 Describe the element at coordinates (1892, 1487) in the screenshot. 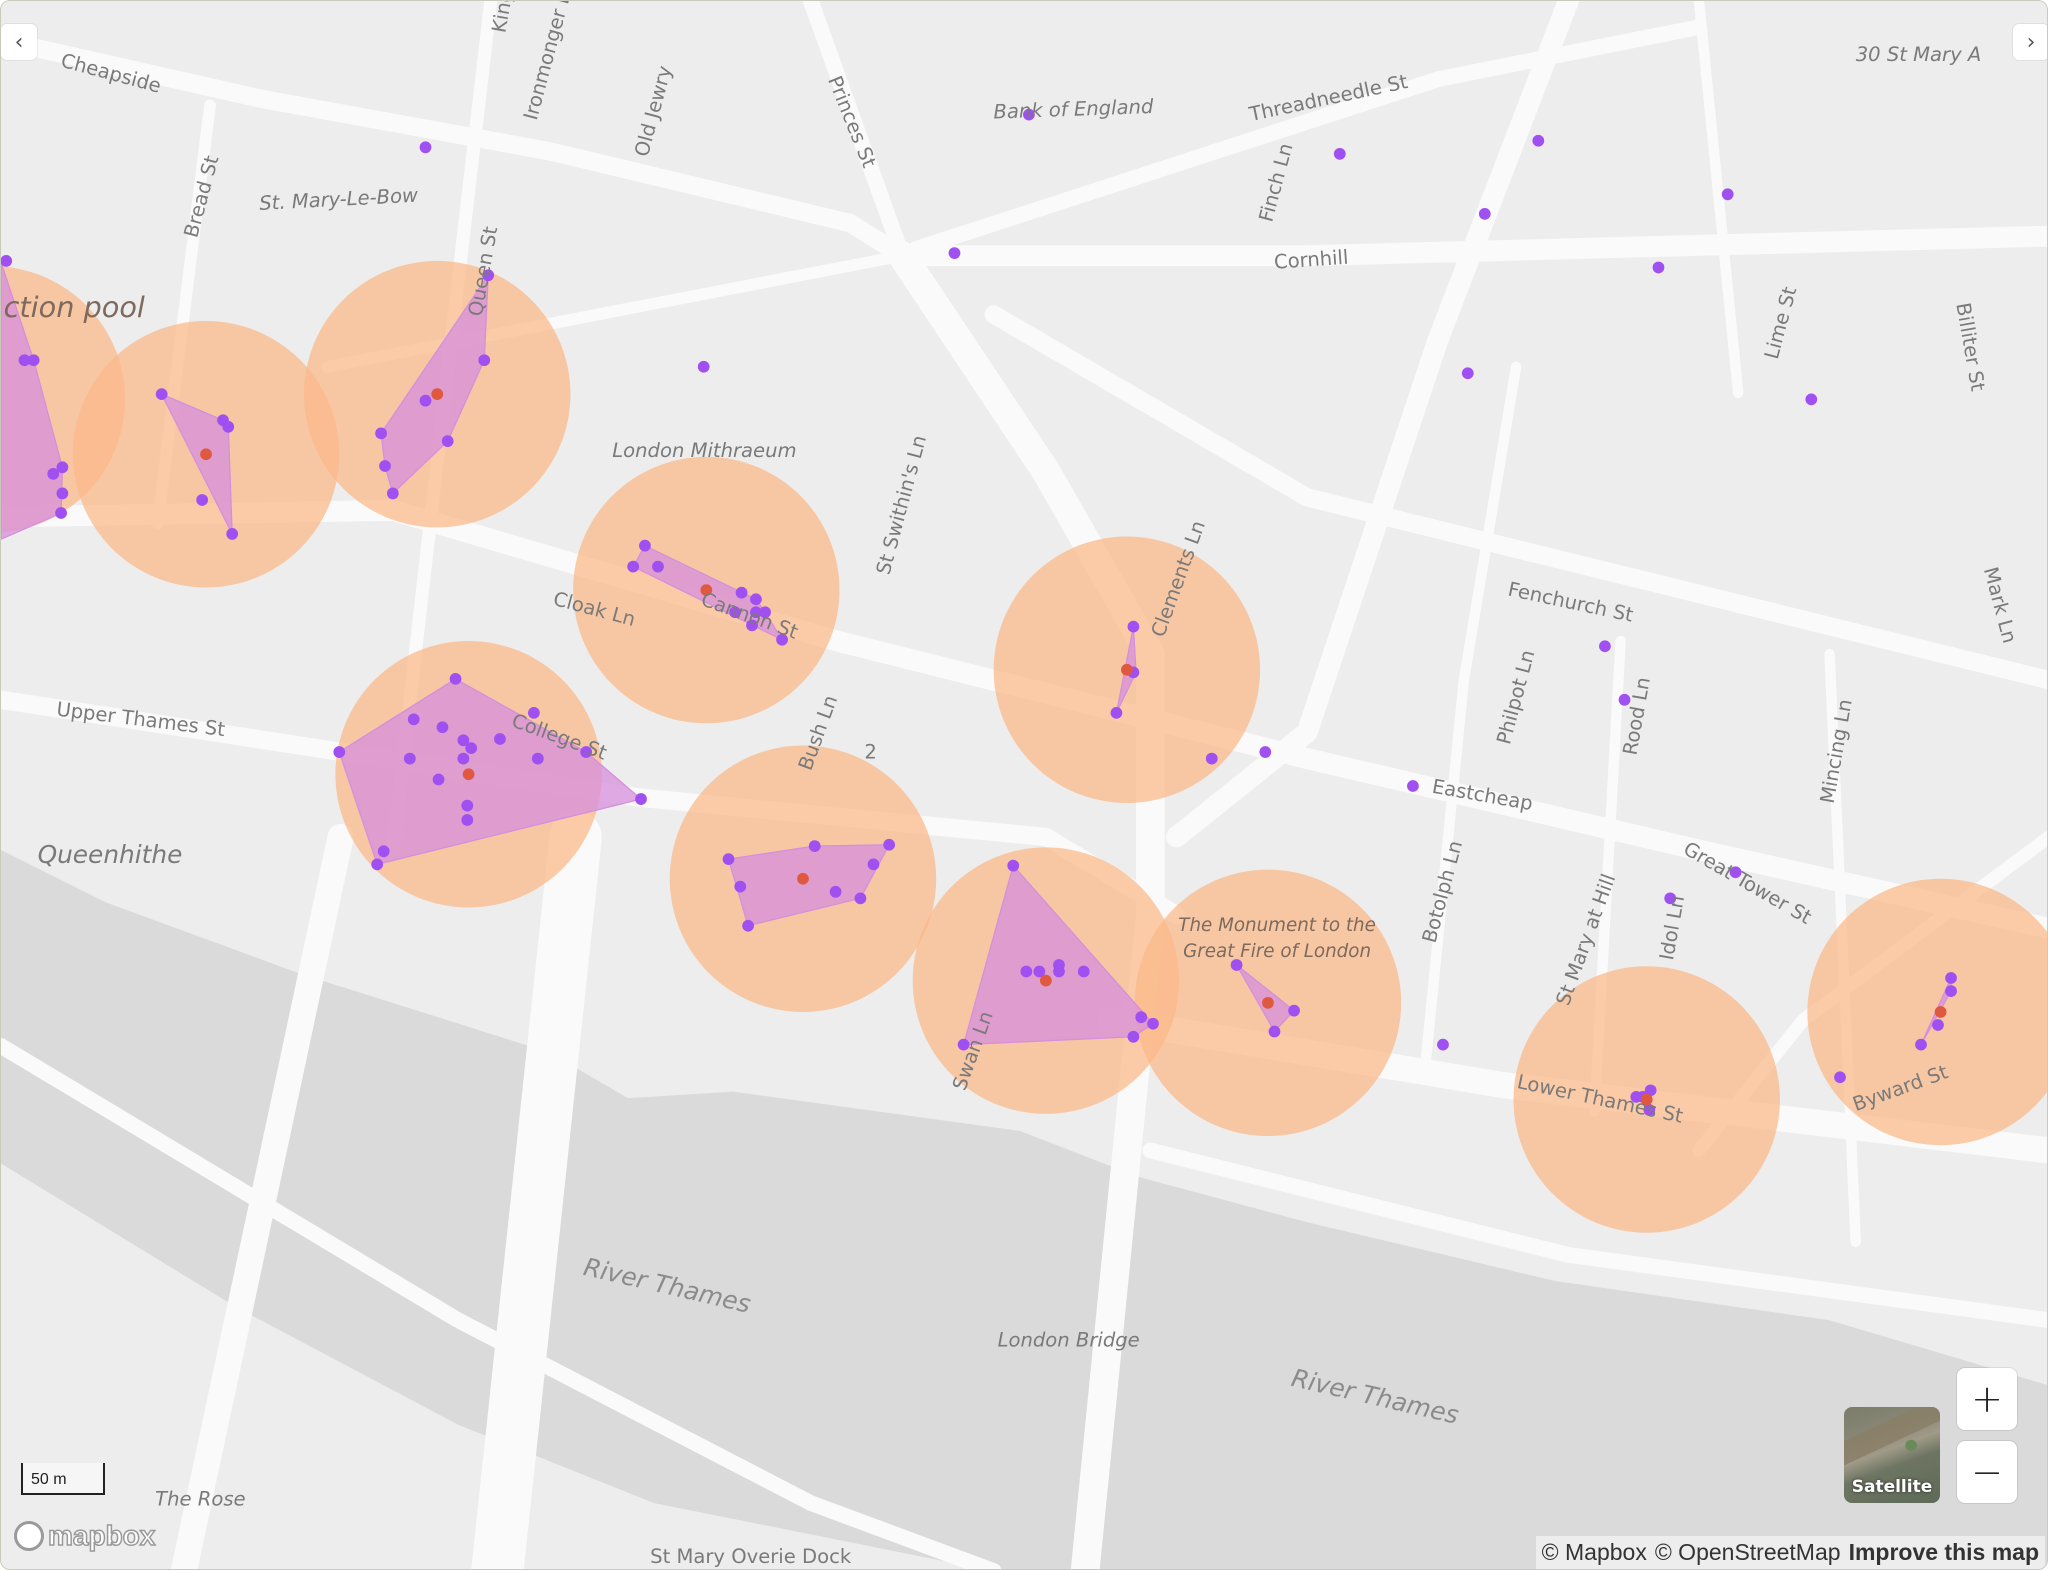

I see `satellite-label: Satellite` at that location.